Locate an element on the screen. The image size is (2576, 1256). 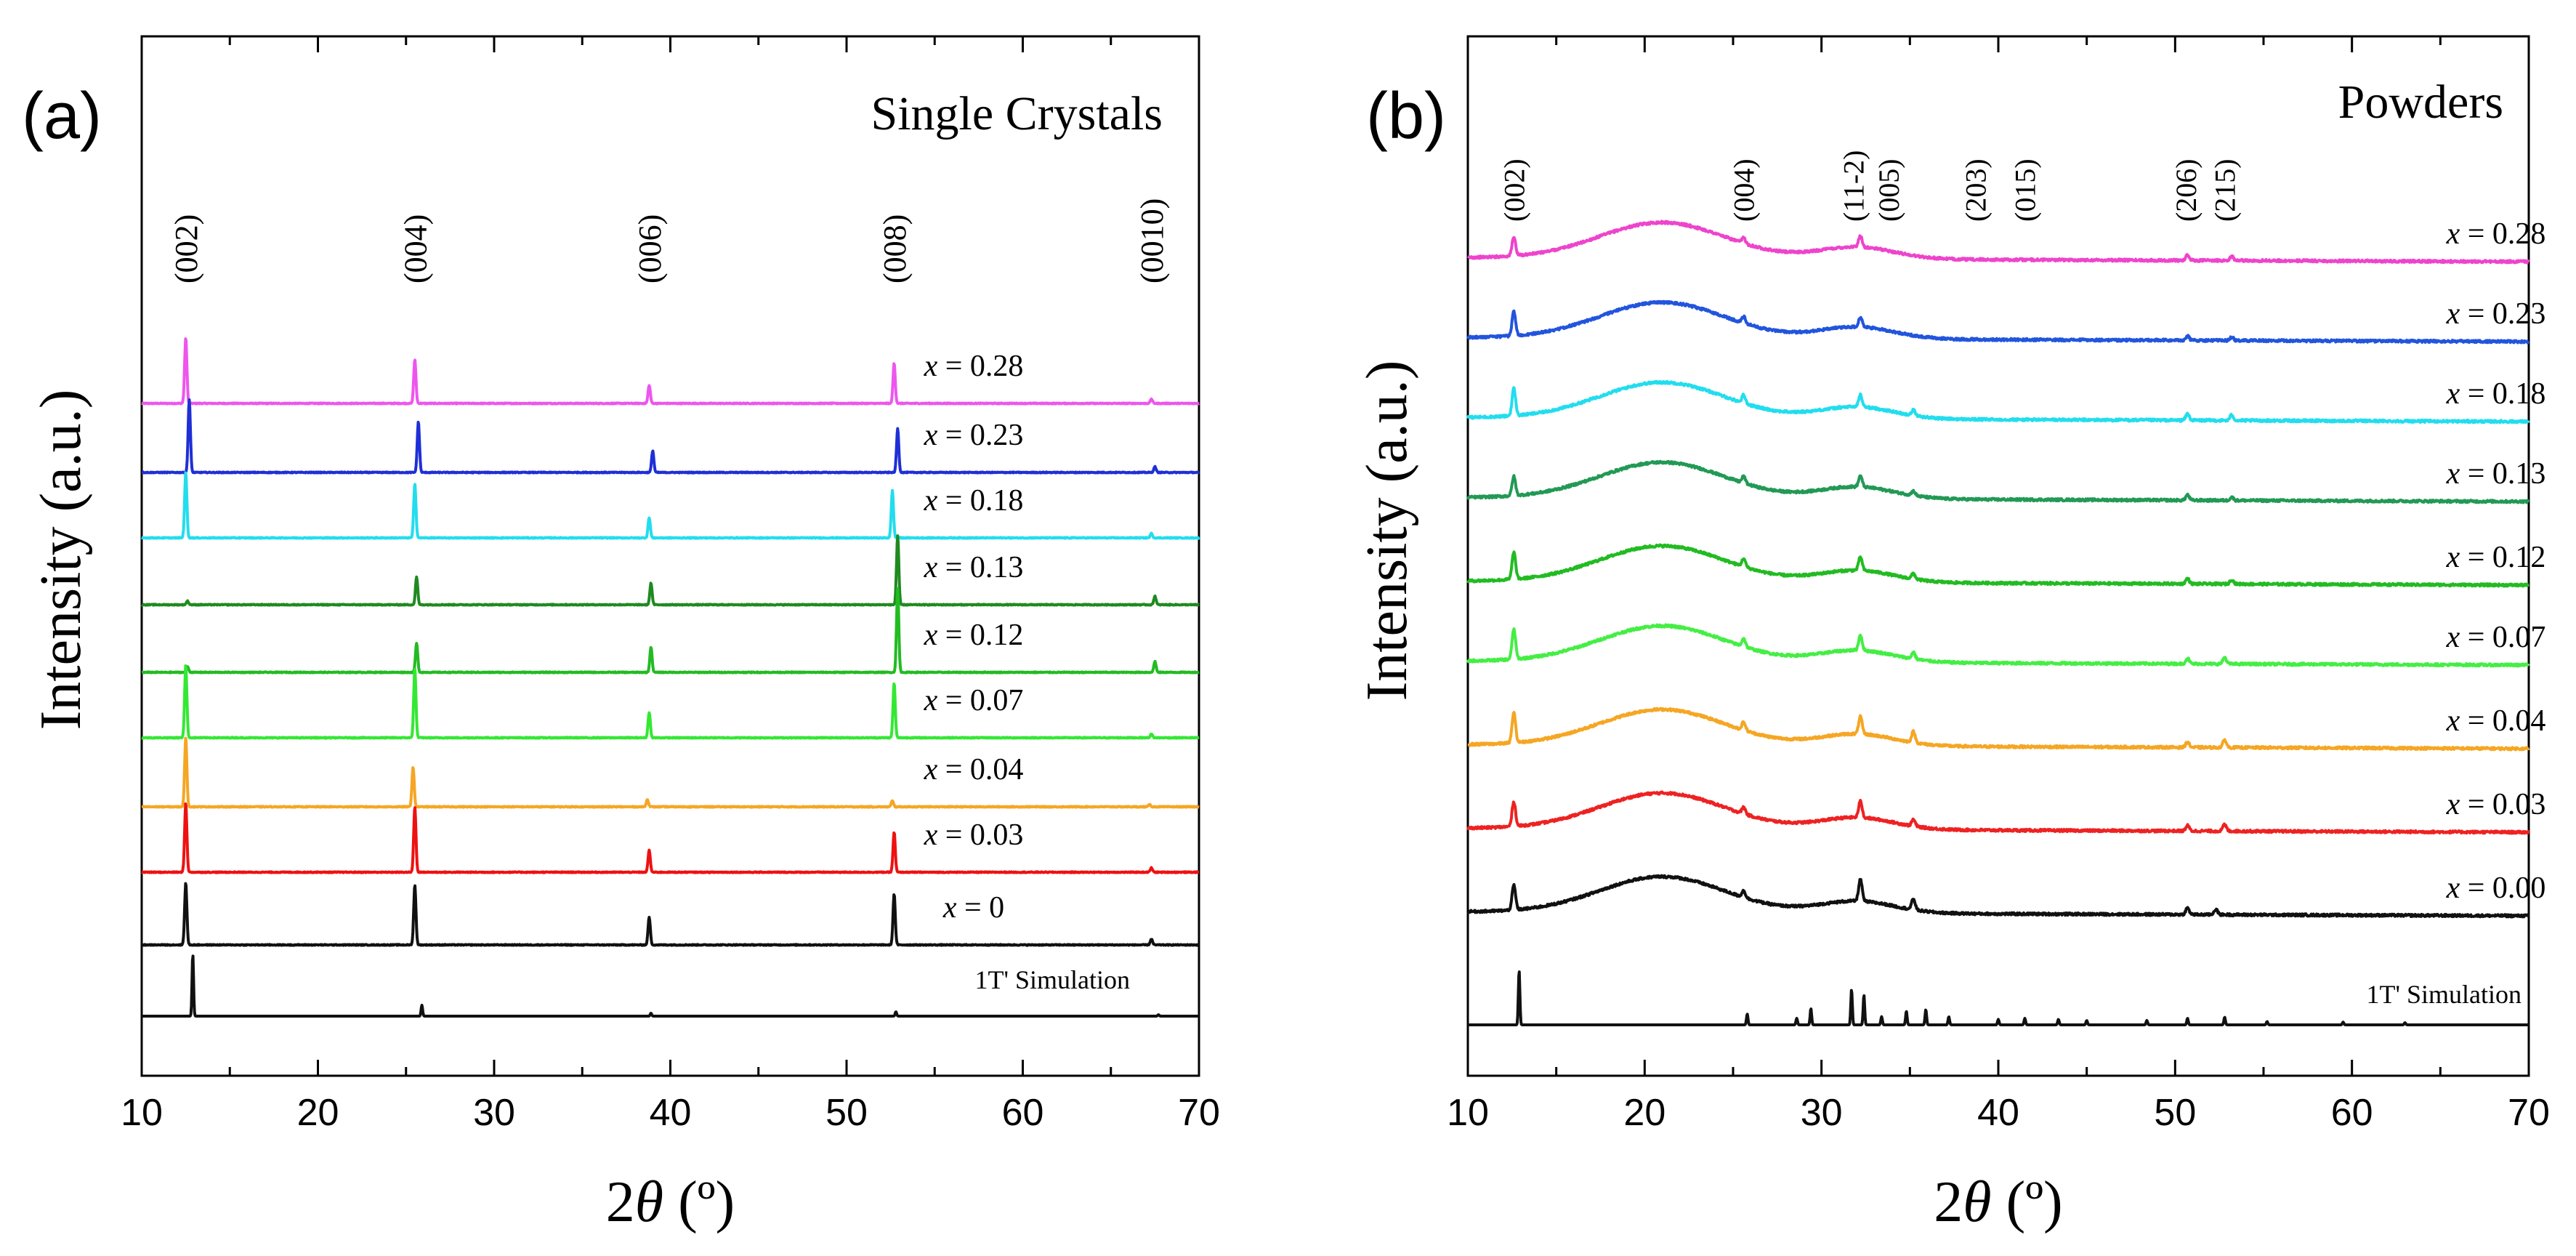
x-tick-label: 20 is located at coordinates (1644, 1113).